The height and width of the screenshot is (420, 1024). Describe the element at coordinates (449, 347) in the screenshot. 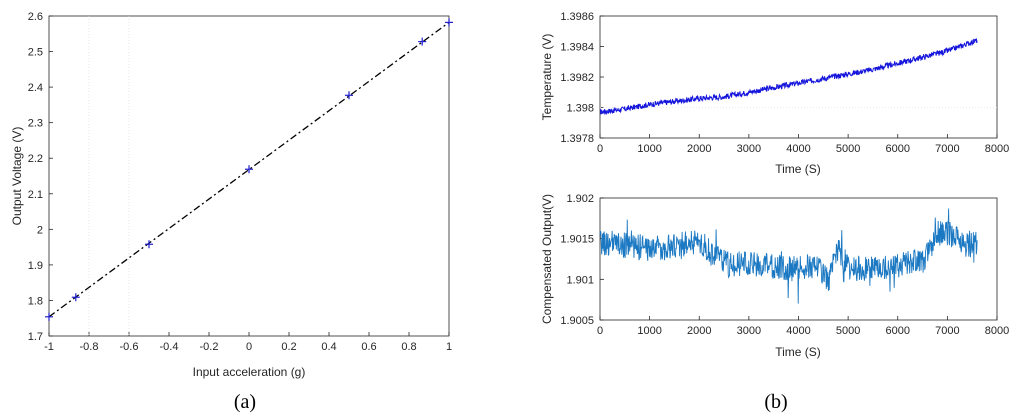

I see `chart-a-xtick-label: 1` at that location.